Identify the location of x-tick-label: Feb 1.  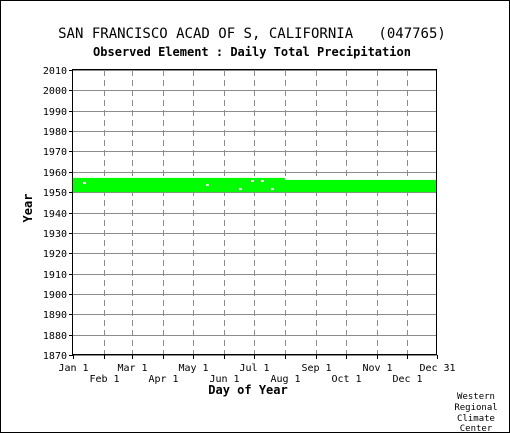
(104, 379).